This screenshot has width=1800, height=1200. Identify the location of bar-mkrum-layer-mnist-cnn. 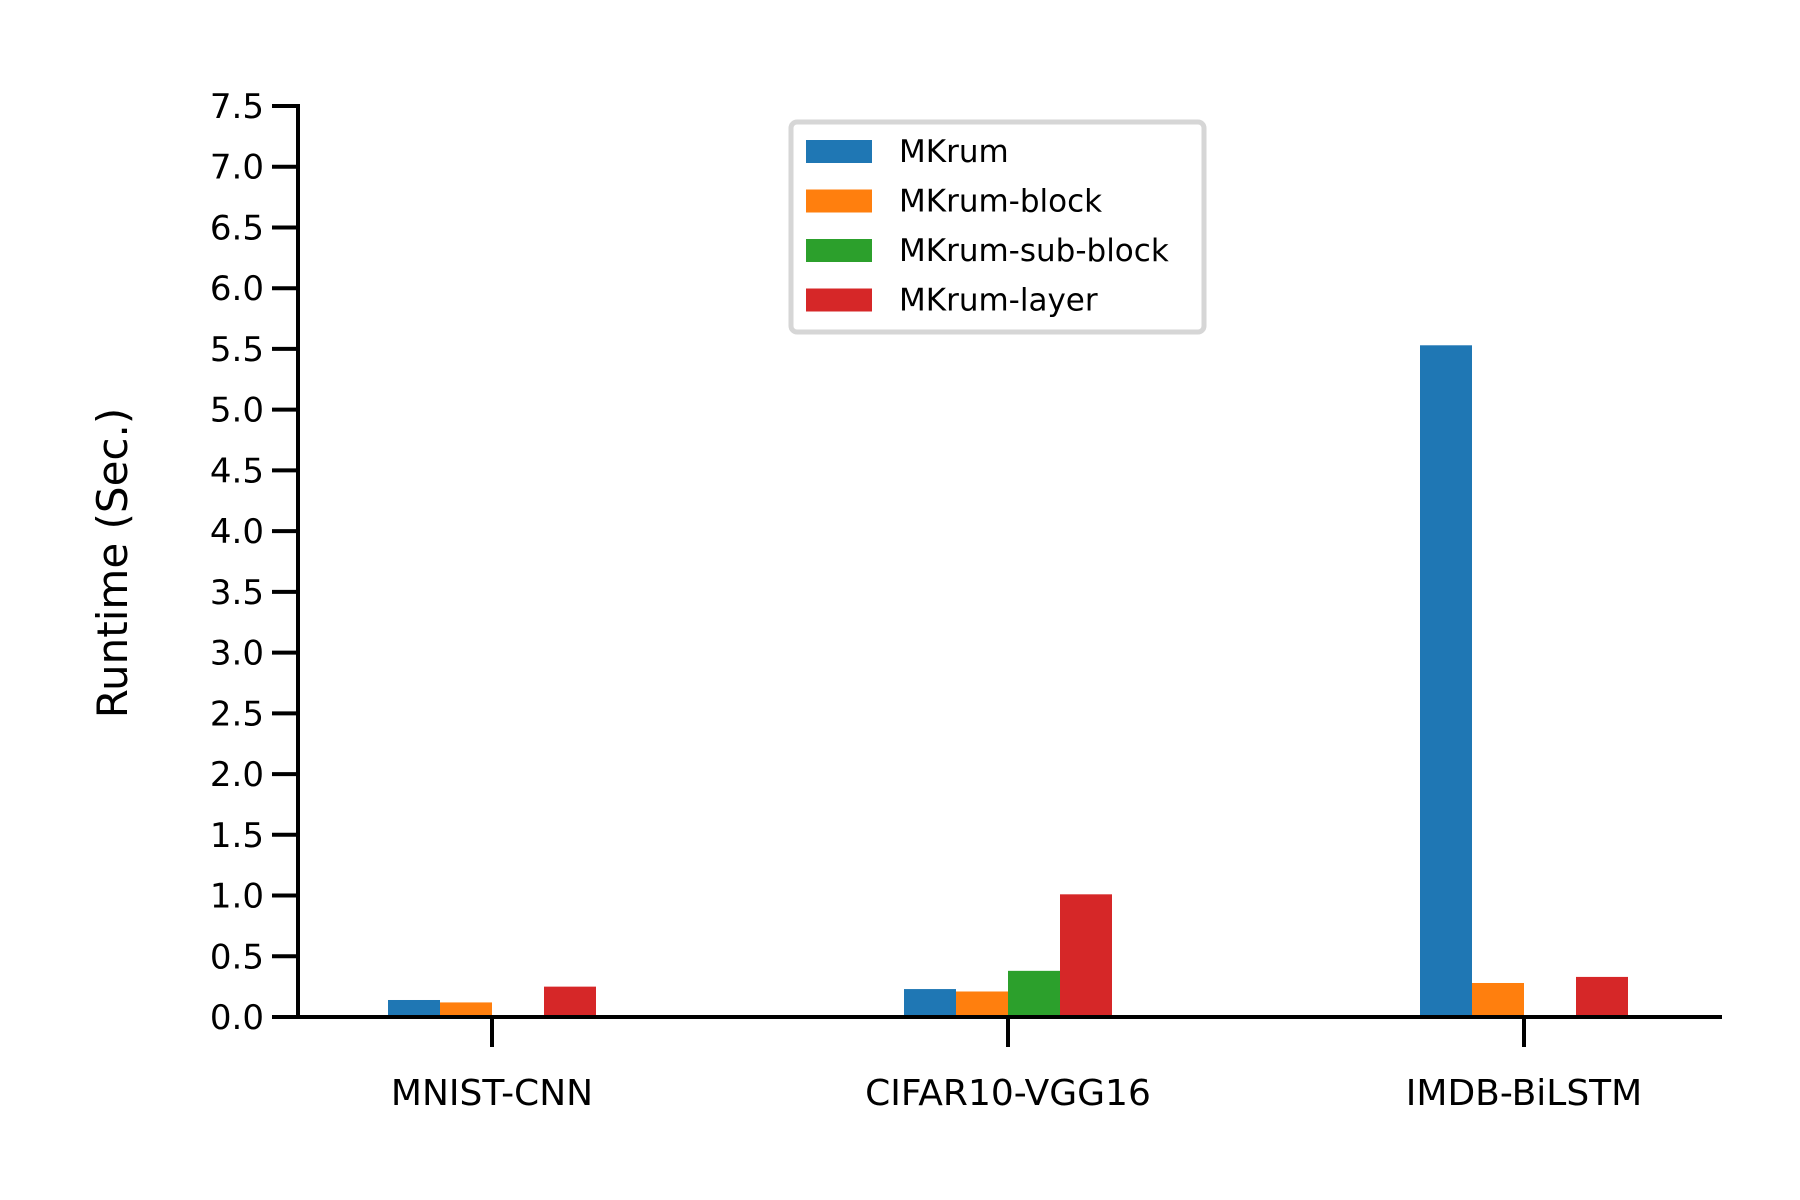
(570, 1001).